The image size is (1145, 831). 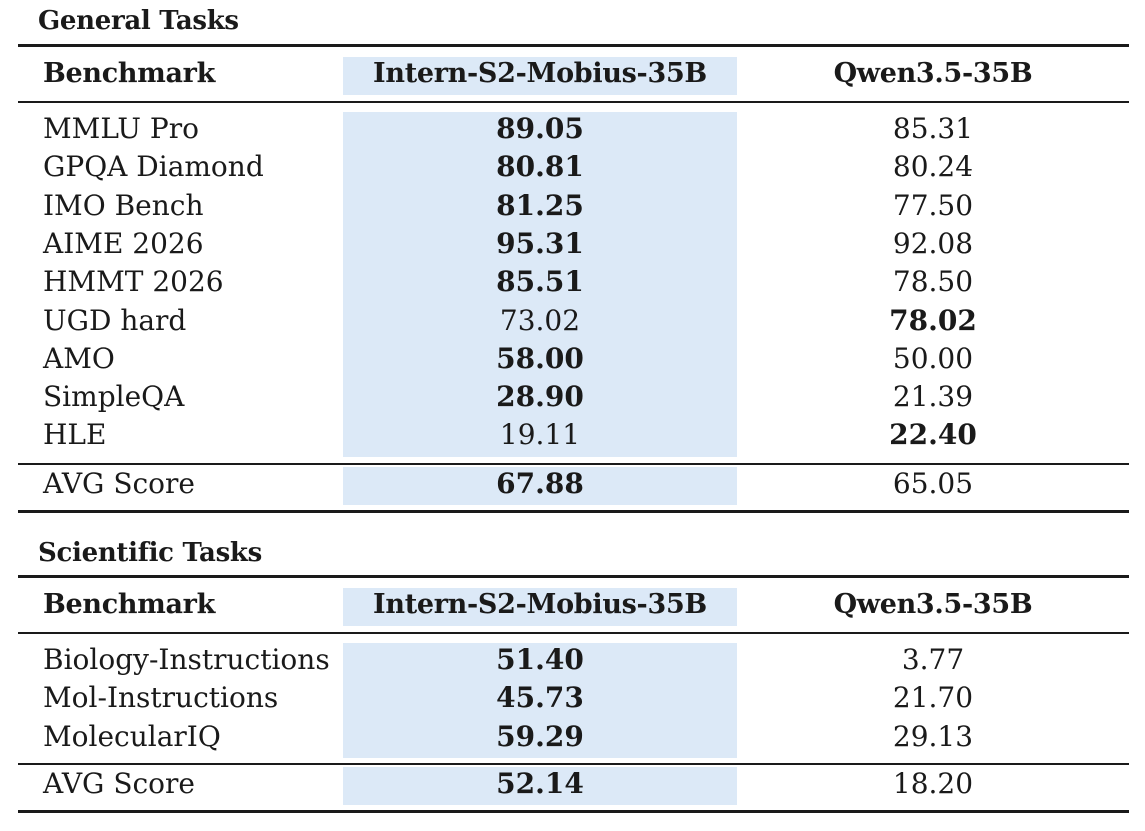 I want to click on benchmark-name: HLE, so click(x=75, y=435).